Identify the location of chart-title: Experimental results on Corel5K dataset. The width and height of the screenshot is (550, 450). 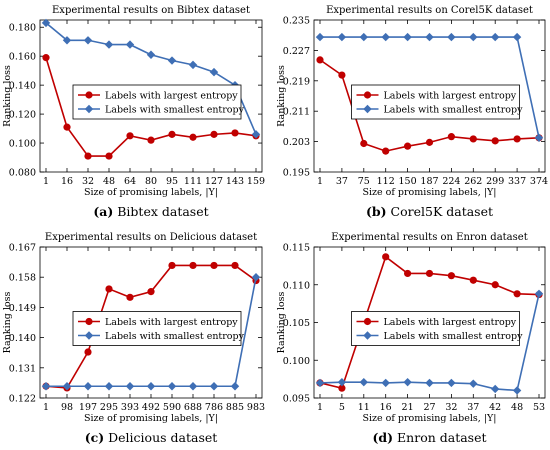
(429, 10).